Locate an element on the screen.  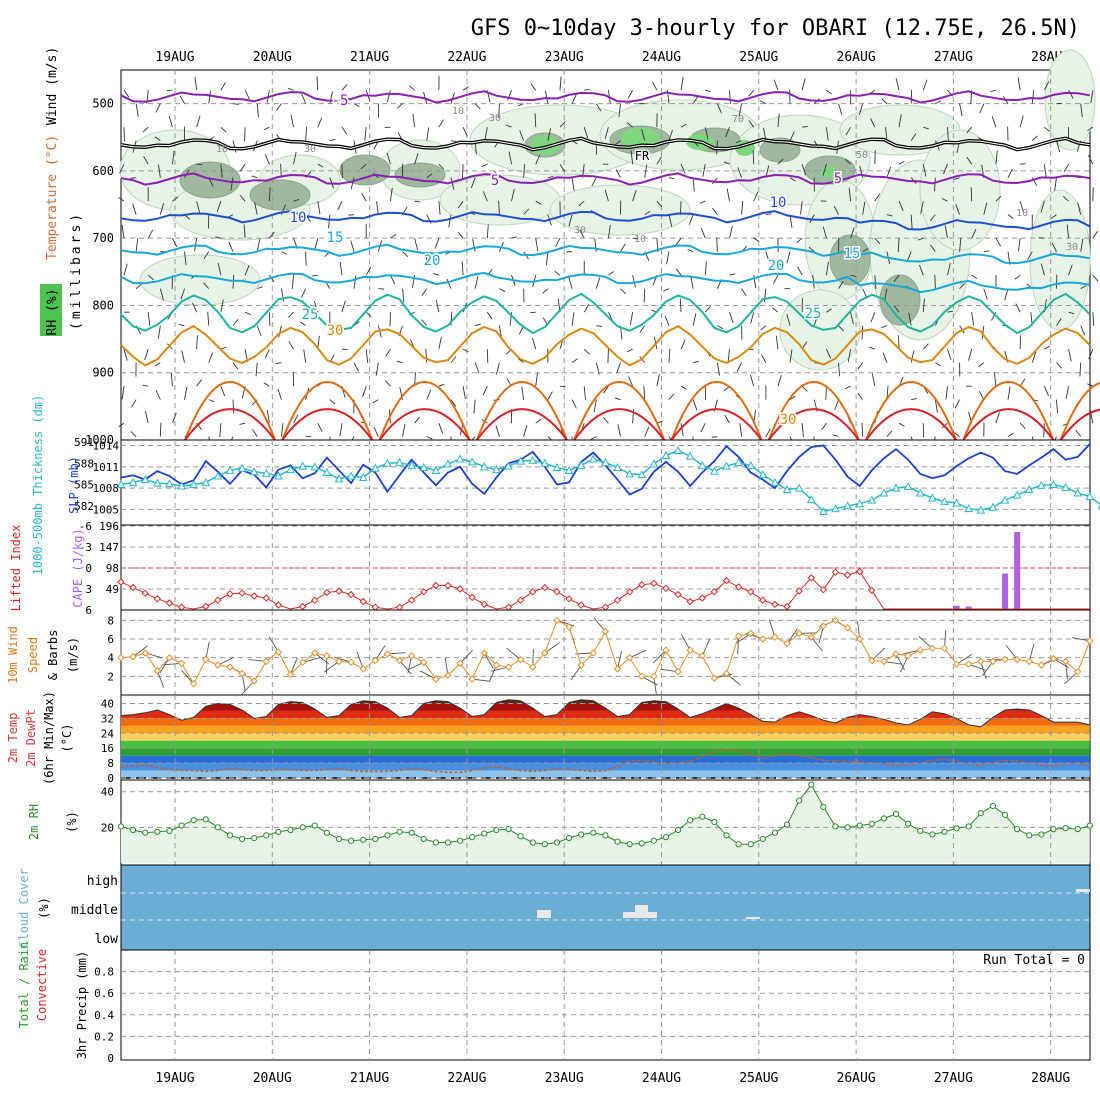
precip-convective-label: Convective is located at coordinates (42, 985).